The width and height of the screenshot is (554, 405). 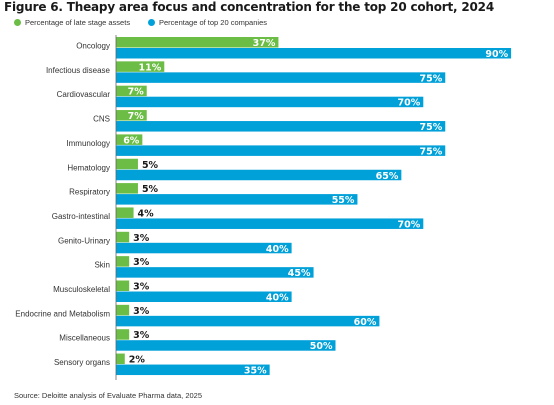 I want to click on late-stage-bar-cardiovascular, so click(x=131, y=91).